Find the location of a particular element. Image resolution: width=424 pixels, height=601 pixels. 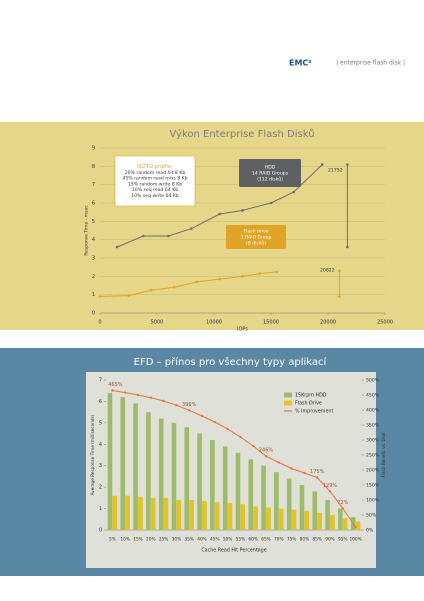

x-tick-label: 90% is located at coordinates (330, 540).